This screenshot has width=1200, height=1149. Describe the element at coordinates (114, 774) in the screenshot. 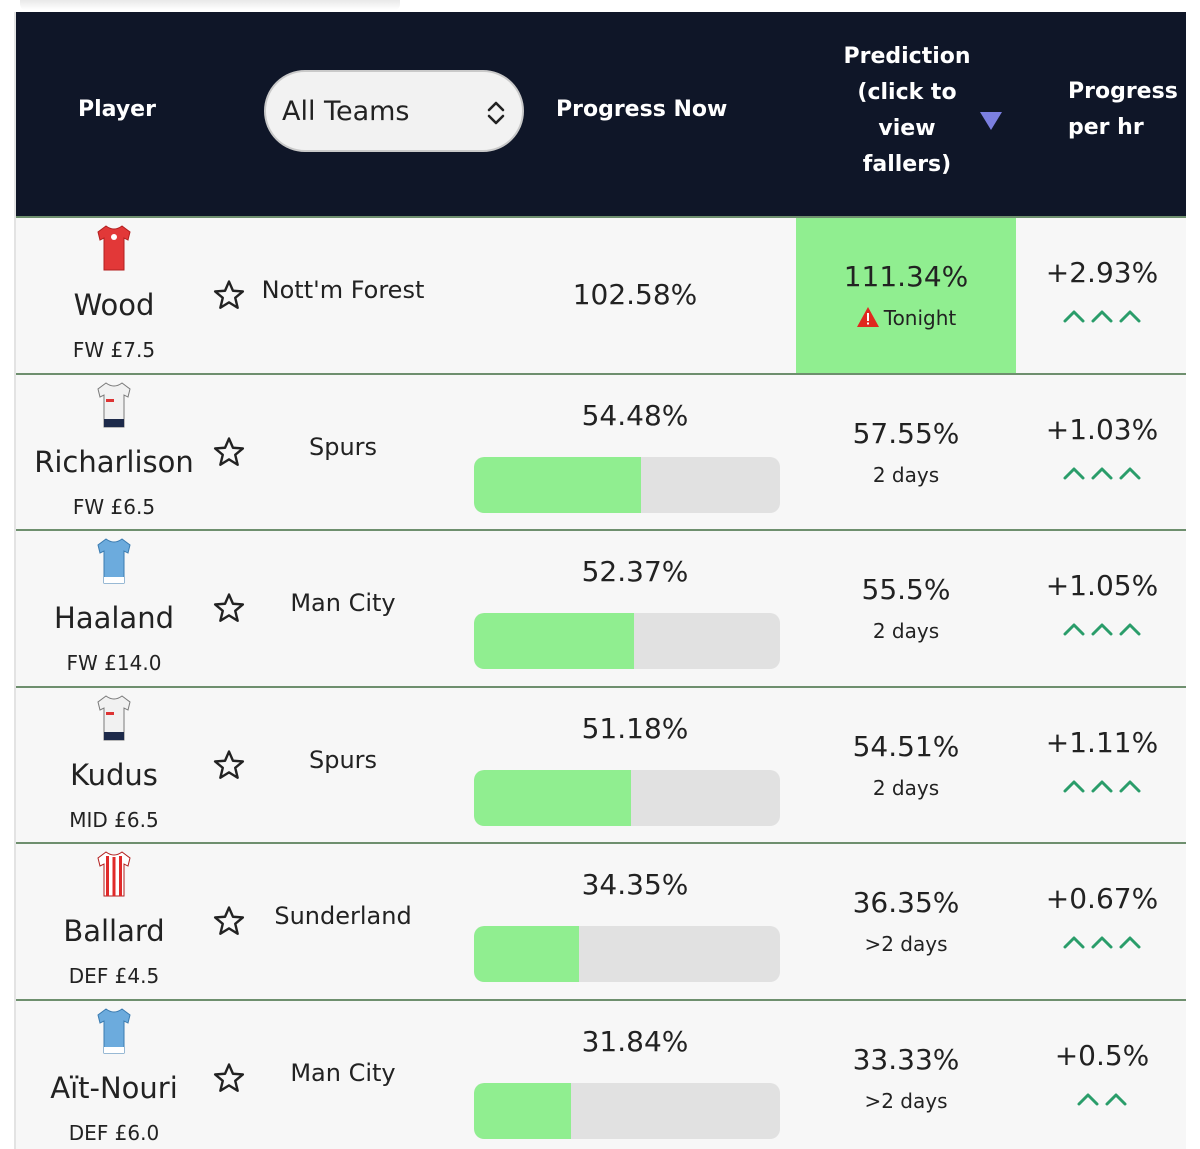

I see `player-name: Kudus` at that location.